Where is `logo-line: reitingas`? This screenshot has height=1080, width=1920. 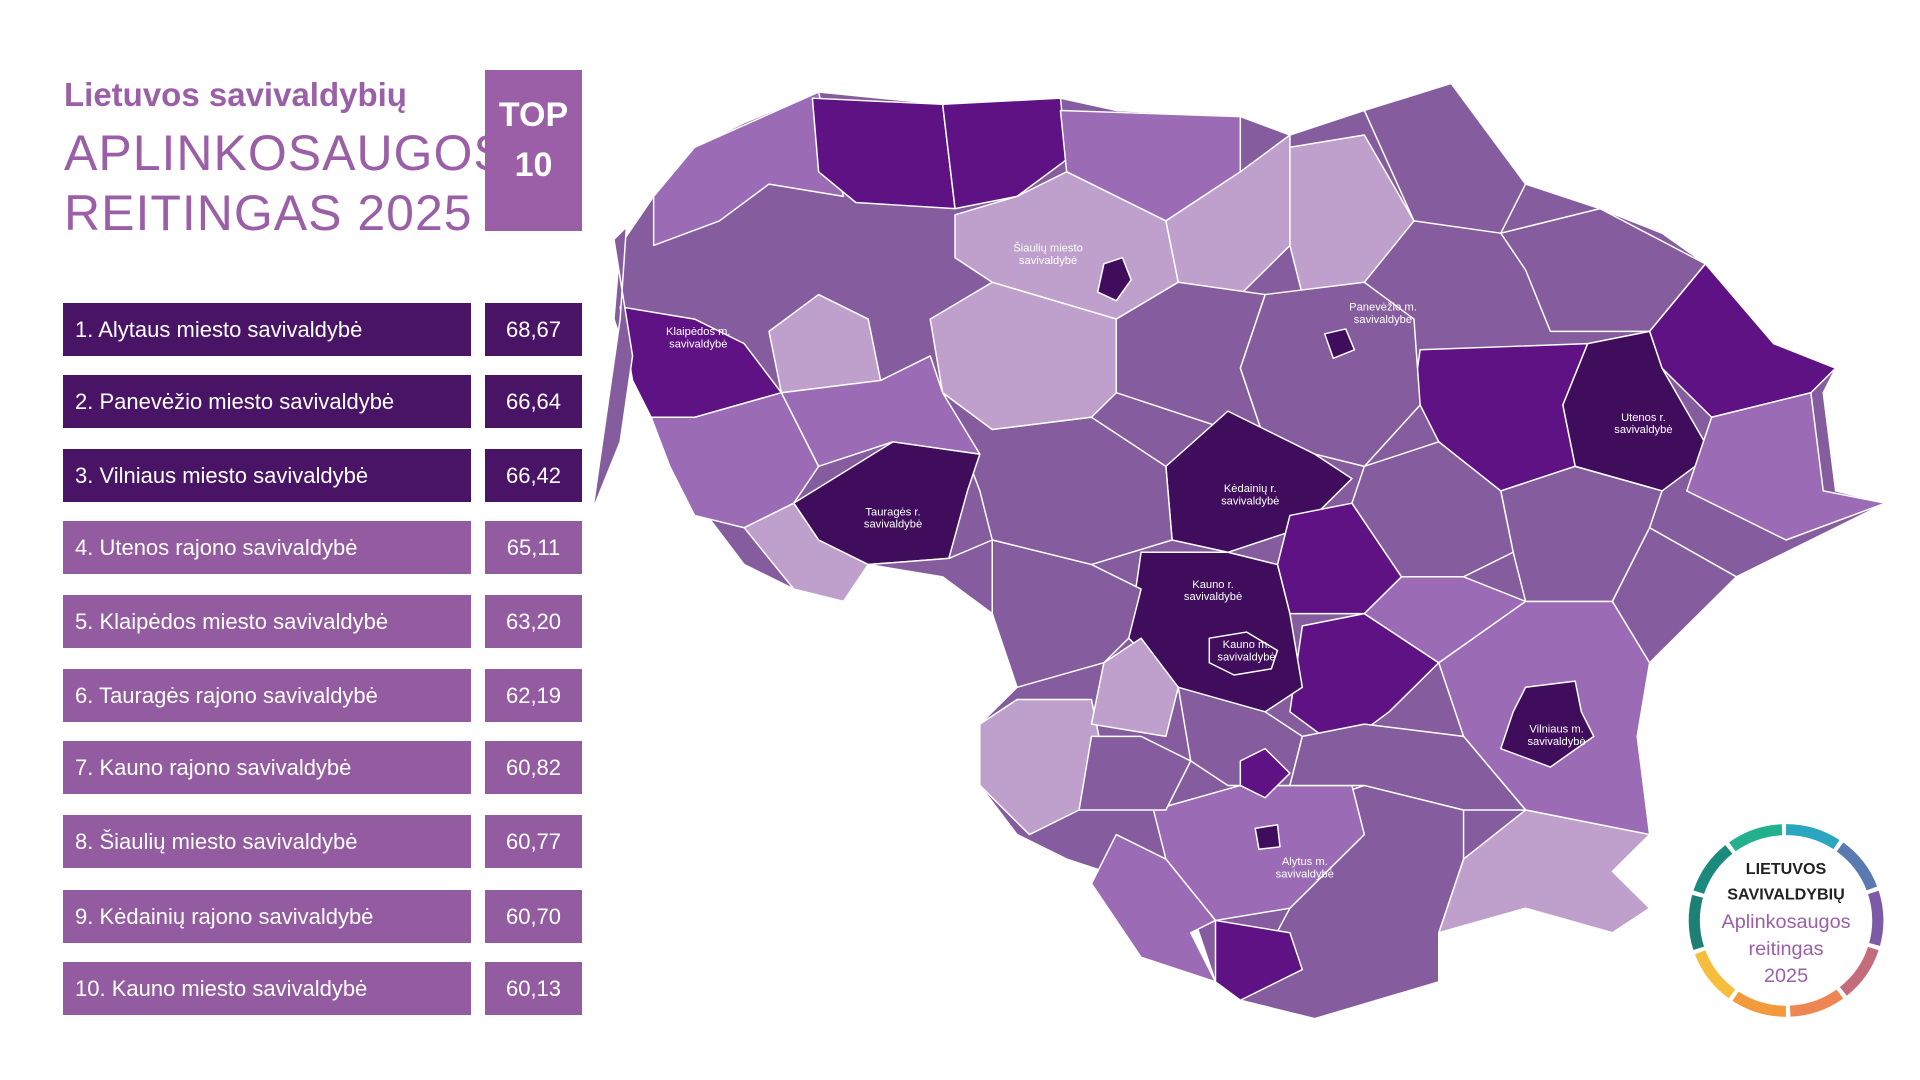 logo-line: reitingas is located at coordinates (1786, 949).